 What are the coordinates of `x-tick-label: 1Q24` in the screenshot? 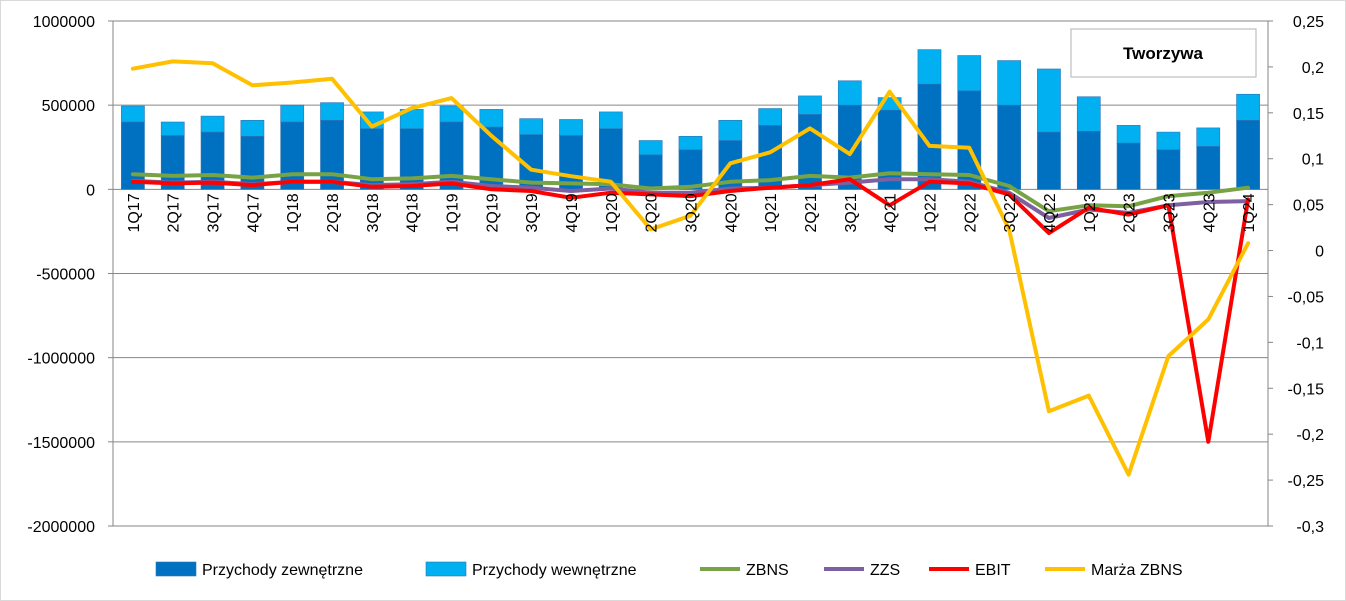 It's located at (1249, 212).